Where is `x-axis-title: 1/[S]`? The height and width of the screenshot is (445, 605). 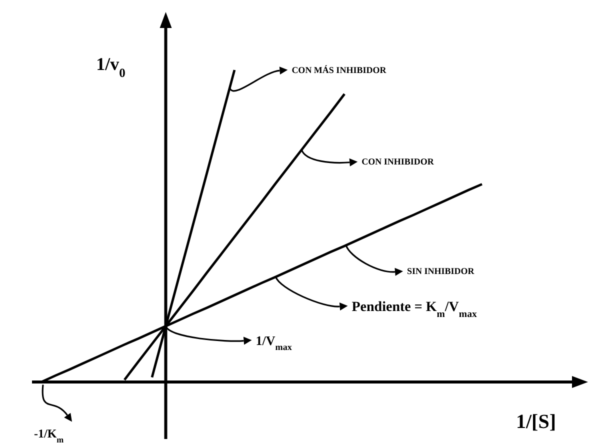
x-axis-title: 1/[S] is located at coordinates (536, 422).